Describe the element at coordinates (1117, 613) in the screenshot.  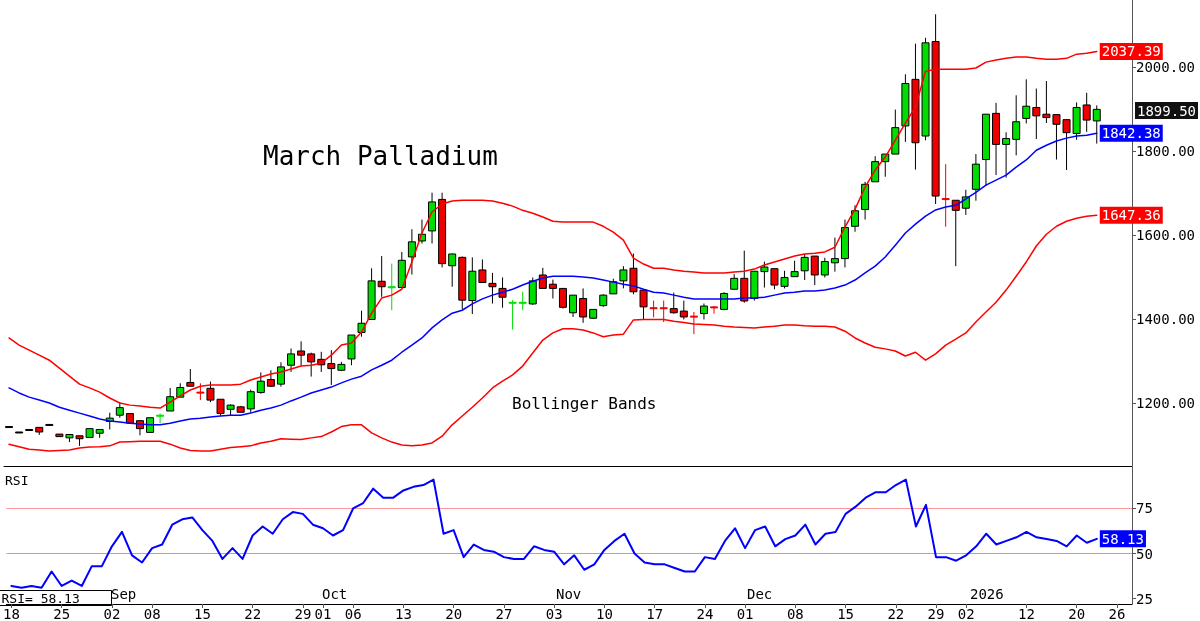
I see `x-tick-label: 26` at that location.